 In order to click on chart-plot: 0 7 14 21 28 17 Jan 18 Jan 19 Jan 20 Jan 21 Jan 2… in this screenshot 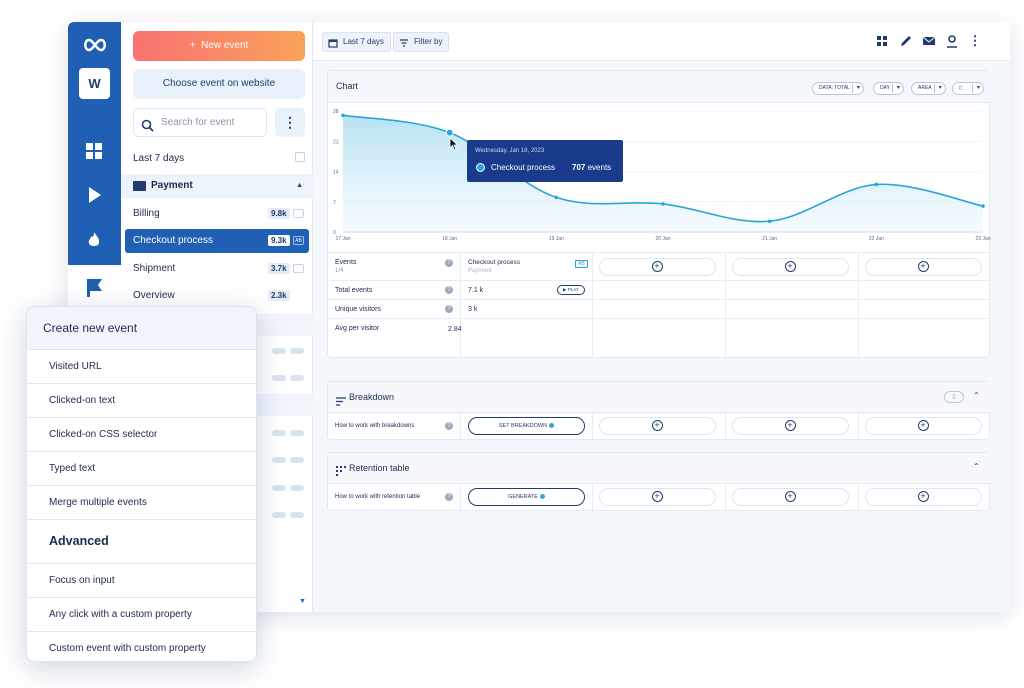, I will do `click(659, 178)`.